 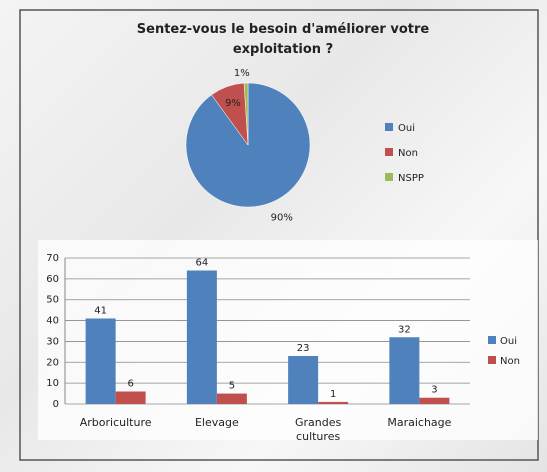 What do you see at coordinates (202, 263) in the screenshot?
I see `data-label: 64` at bounding box center [202, 263].